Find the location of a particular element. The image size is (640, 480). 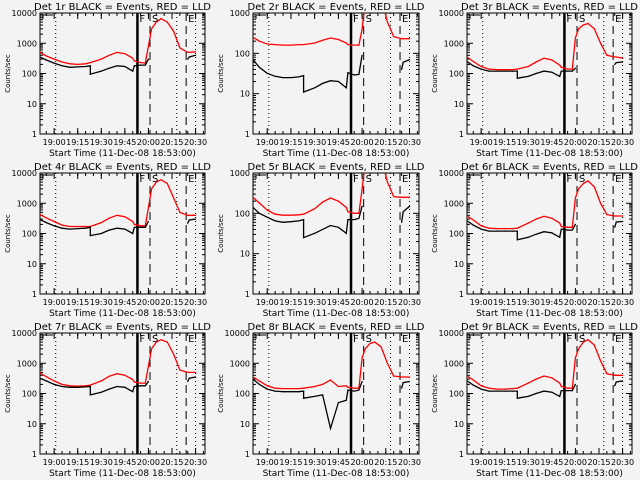

x-tick-label: 19:00 is located at coordinates (54, 462).